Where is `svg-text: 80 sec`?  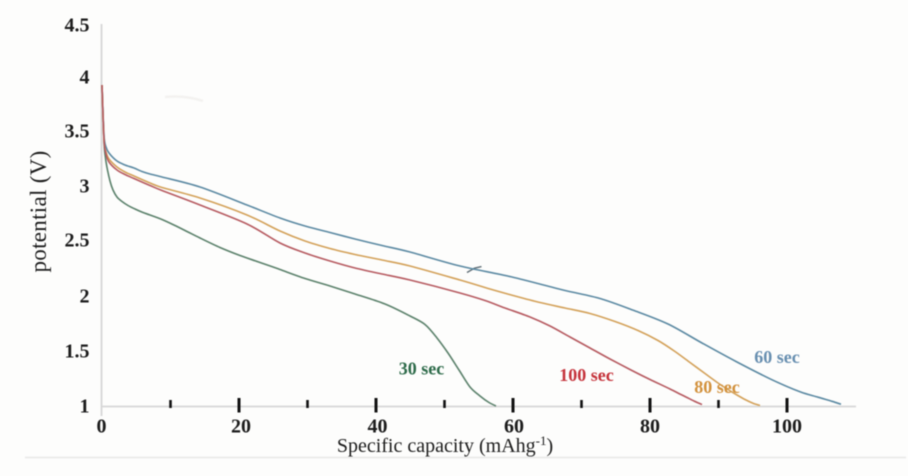
svg-text: 80 sec is located at coordinates (716, 387).